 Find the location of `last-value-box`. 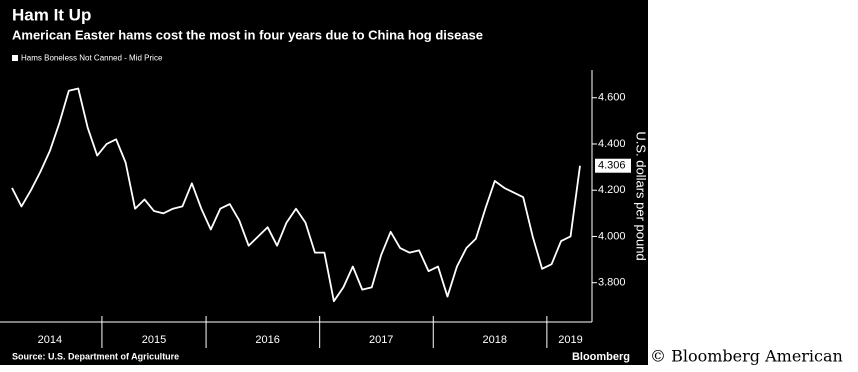

last-value-box is located at coordinates (613, 165).